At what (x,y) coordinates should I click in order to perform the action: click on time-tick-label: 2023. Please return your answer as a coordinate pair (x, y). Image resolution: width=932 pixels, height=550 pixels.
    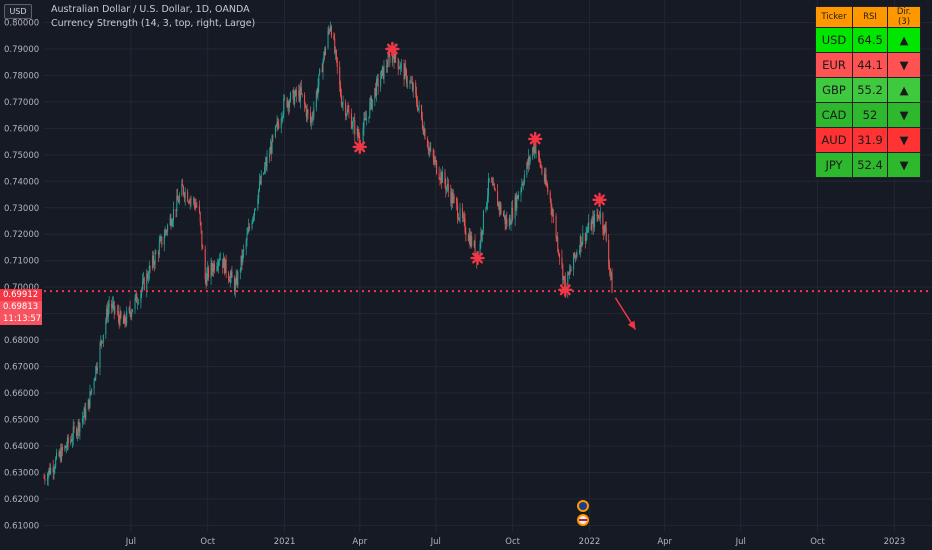
    Looking at the image, I should click on (895, 542).